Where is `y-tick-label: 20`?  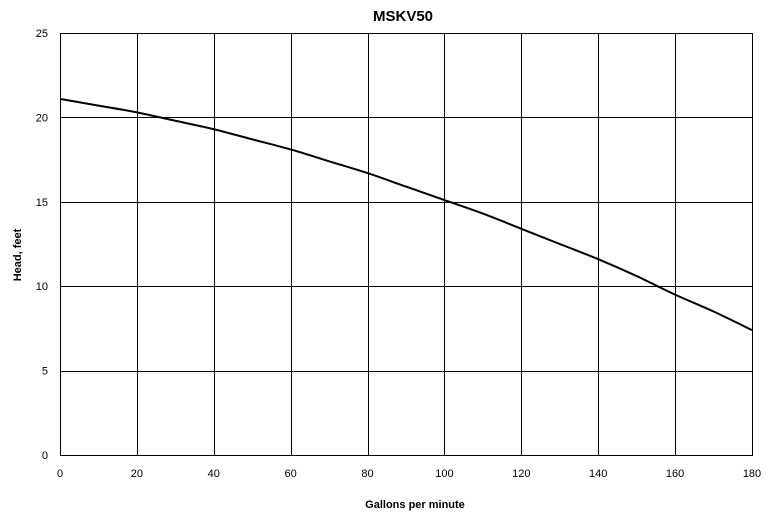 y-tick-label: 20 is located at coordinates (42, 118).